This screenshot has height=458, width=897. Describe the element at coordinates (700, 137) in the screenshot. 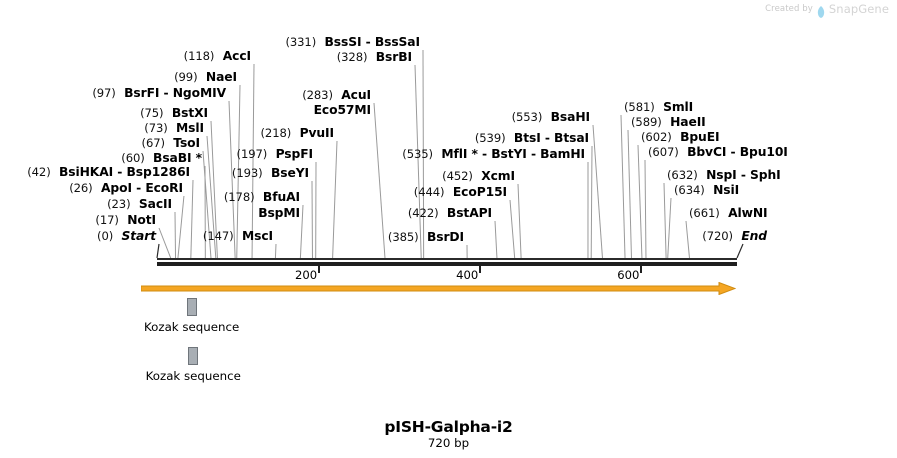

I see `site-enzyme-name: BpuEI` at that location.